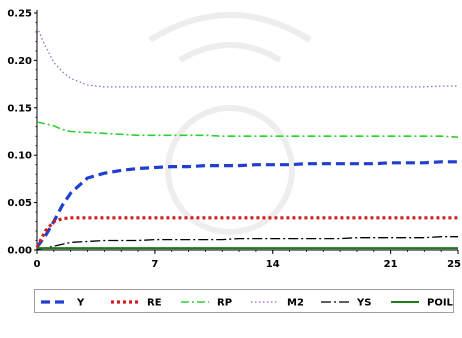  What do you see at coordinates (247, 303) in the screenshot?
I see `legend-items: Y RE RP M2 YS POIL` at bounding box center [247, 303].